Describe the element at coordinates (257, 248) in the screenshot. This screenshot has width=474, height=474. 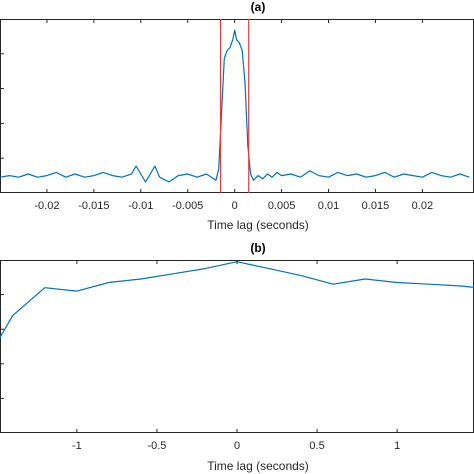
I see `panel-b-title: (b)` at that location.